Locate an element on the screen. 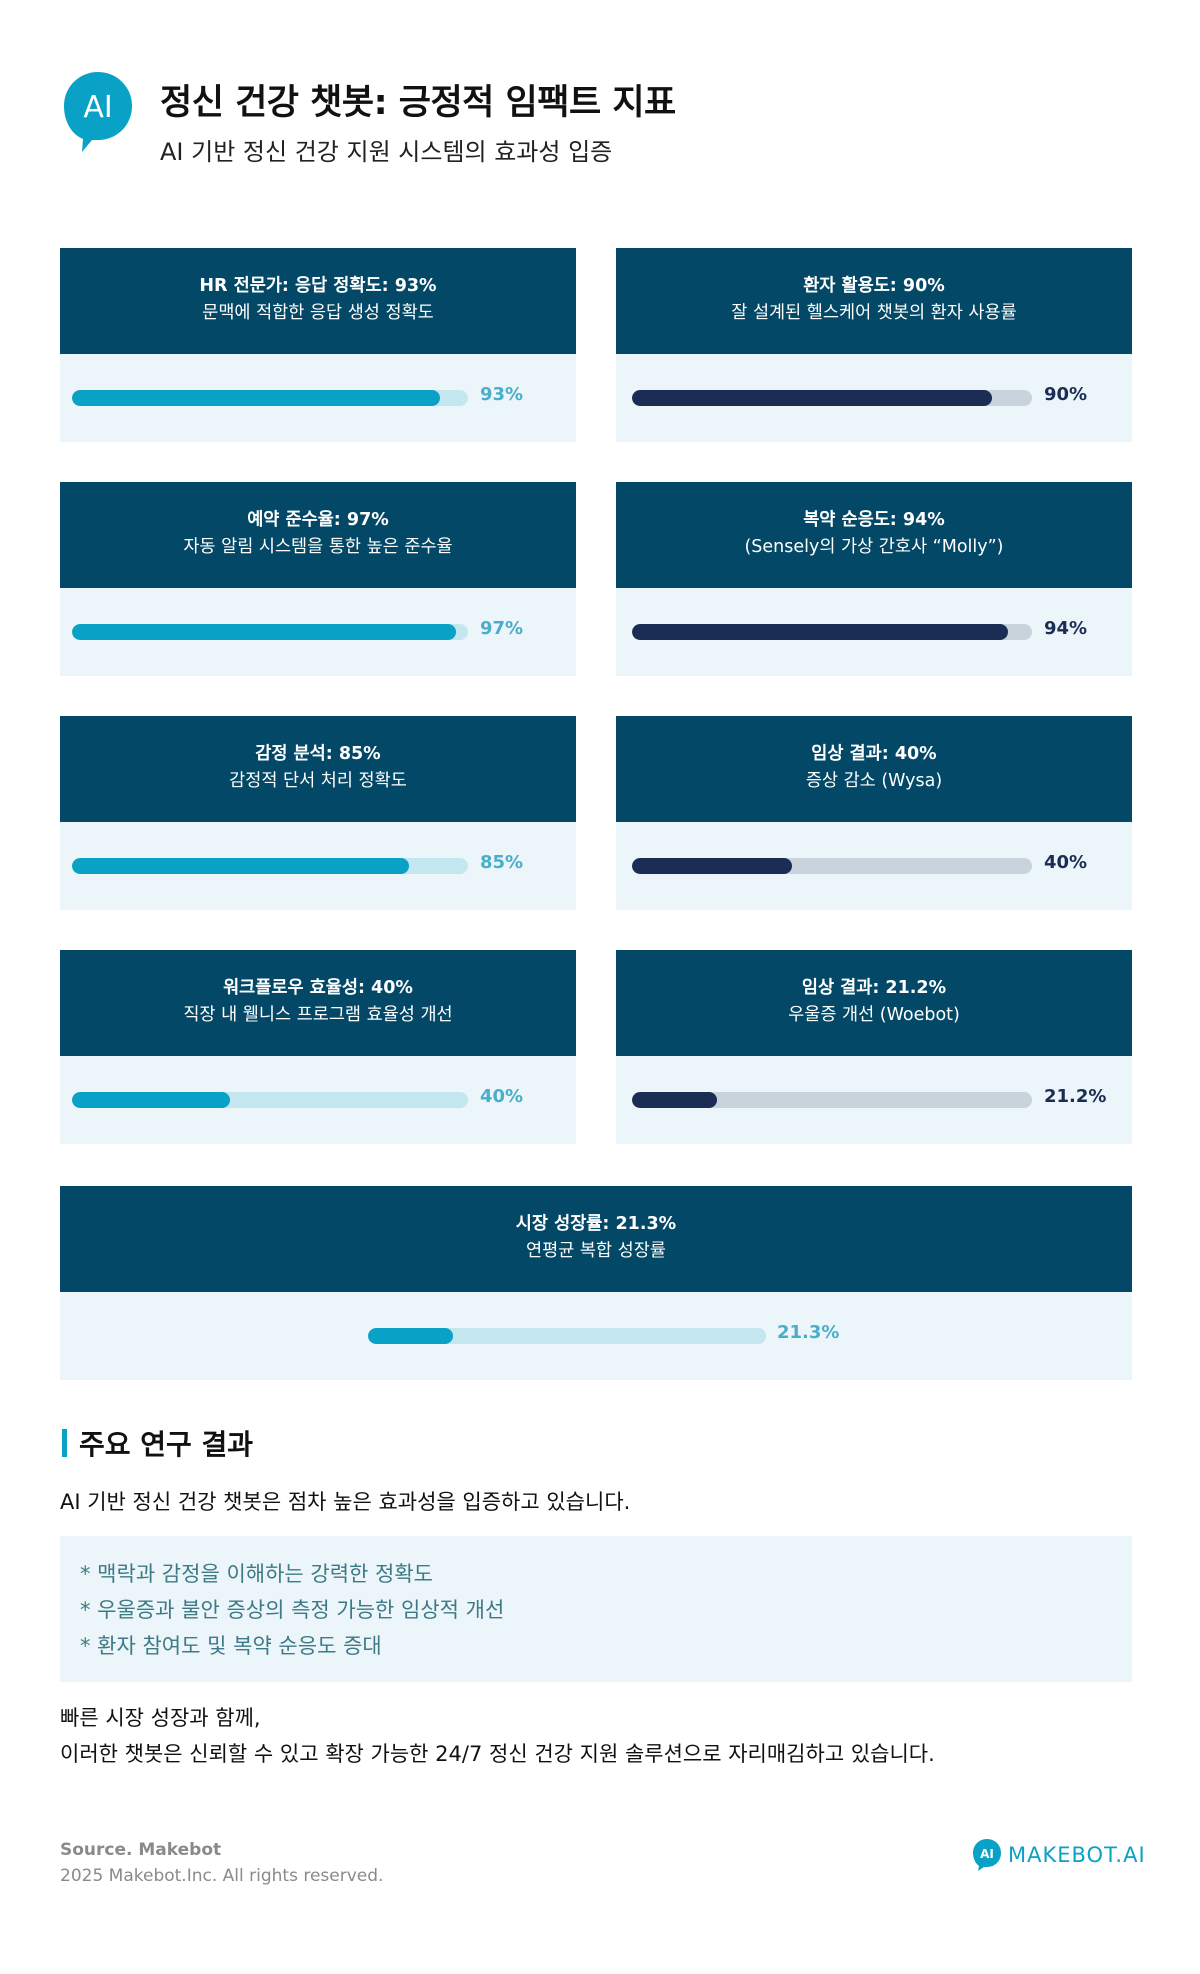 The height and width of the screenshot is (1974, 1200). metric-card-header: 환자 활용도: 90% 잘 설계된 헬스케어 챗봇의 환자 사용률 is located at coordinates (874, 301).